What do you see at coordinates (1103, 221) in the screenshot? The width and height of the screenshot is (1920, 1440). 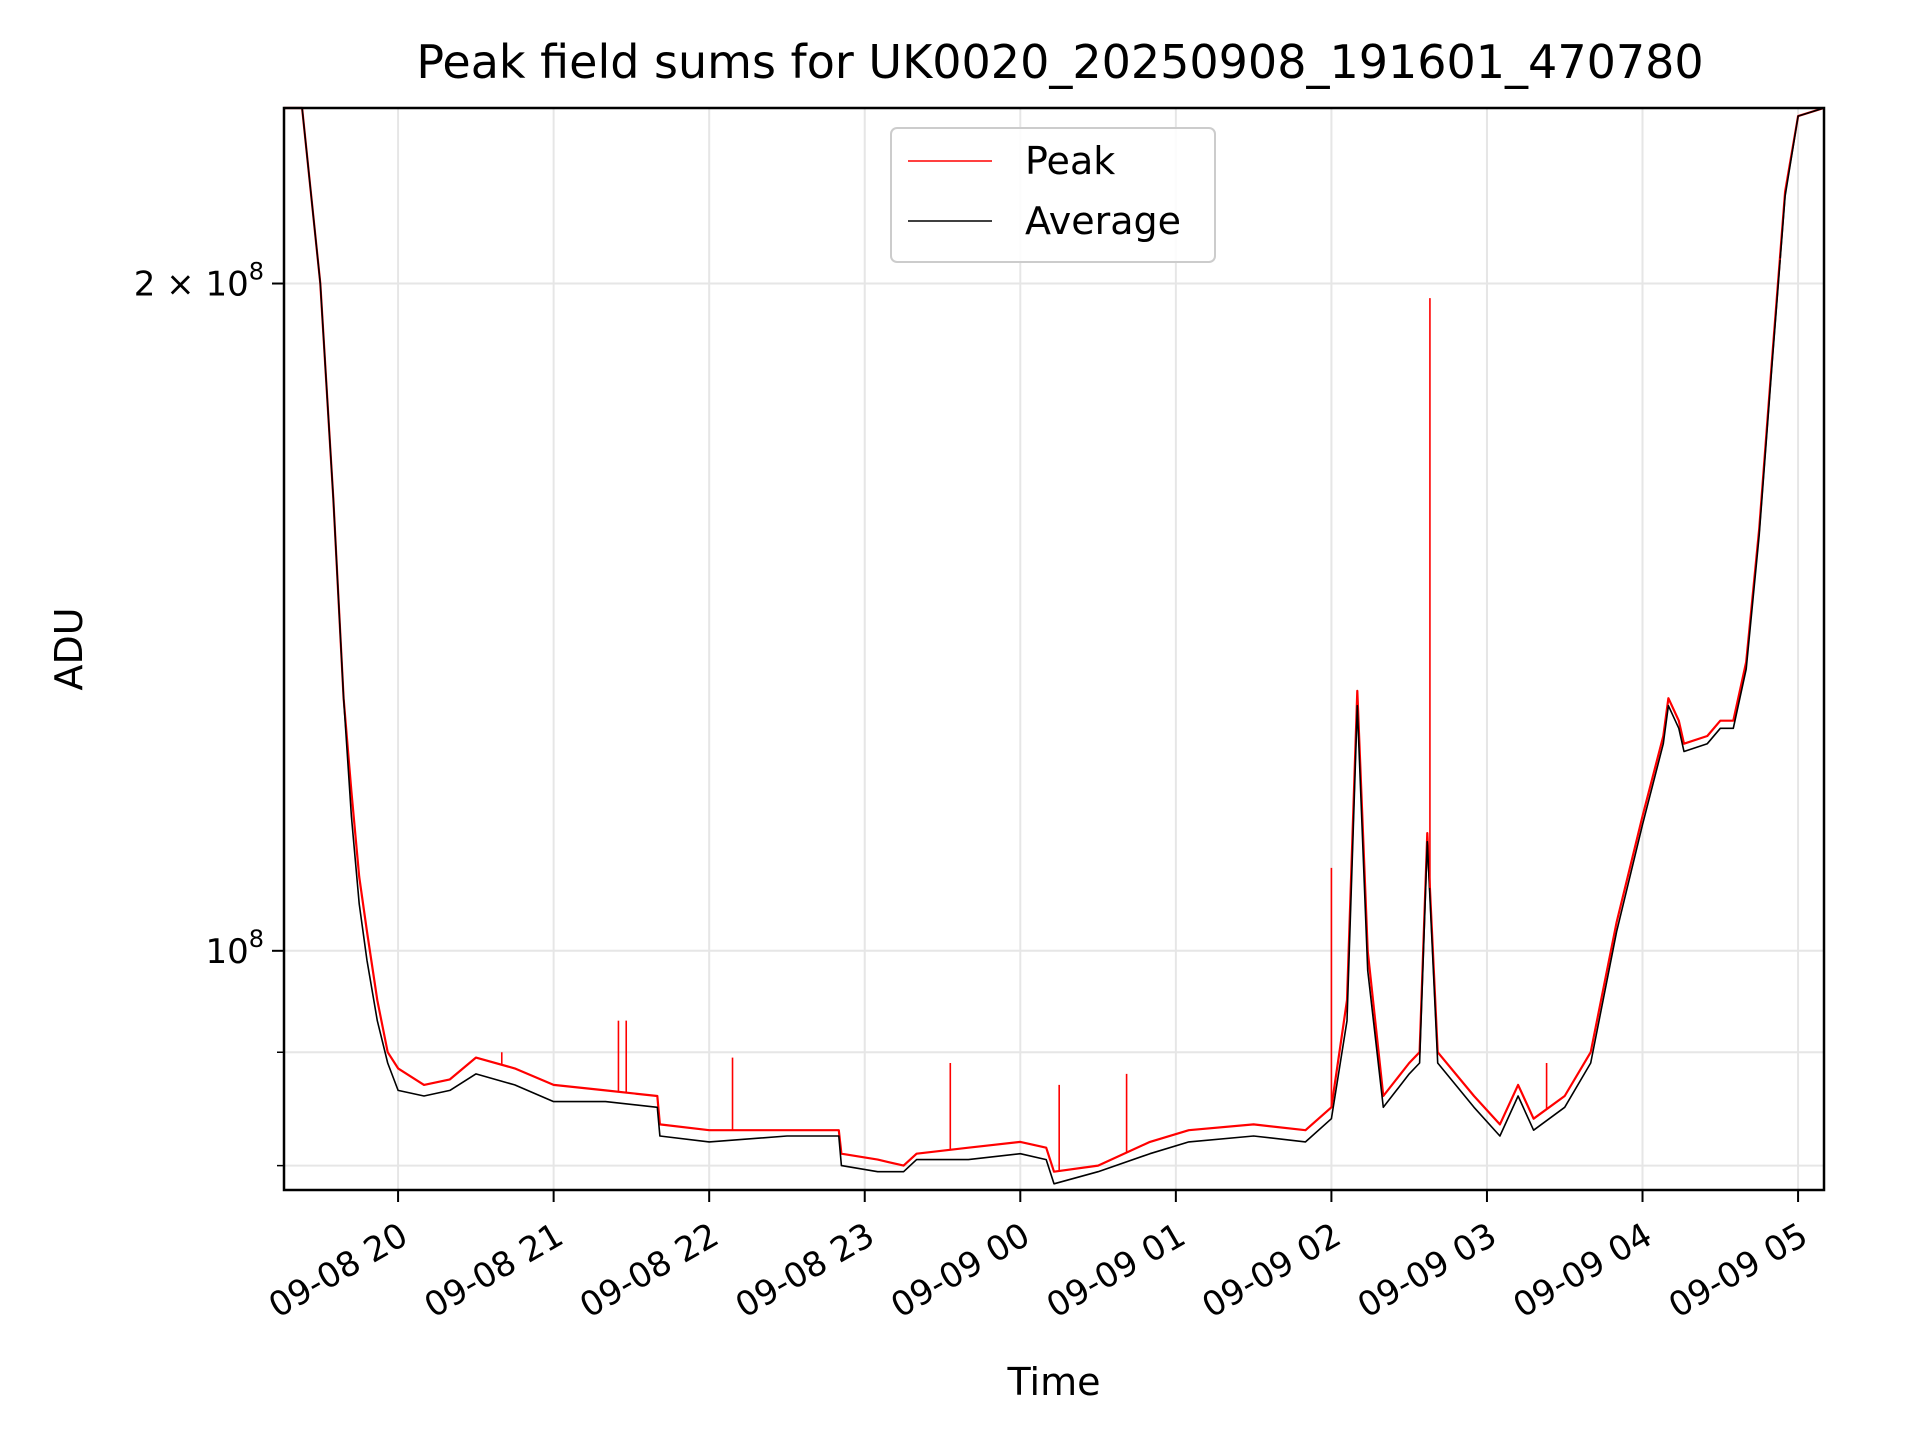 I see `legend-label-average: Average` at bounding box center [1103, 221].